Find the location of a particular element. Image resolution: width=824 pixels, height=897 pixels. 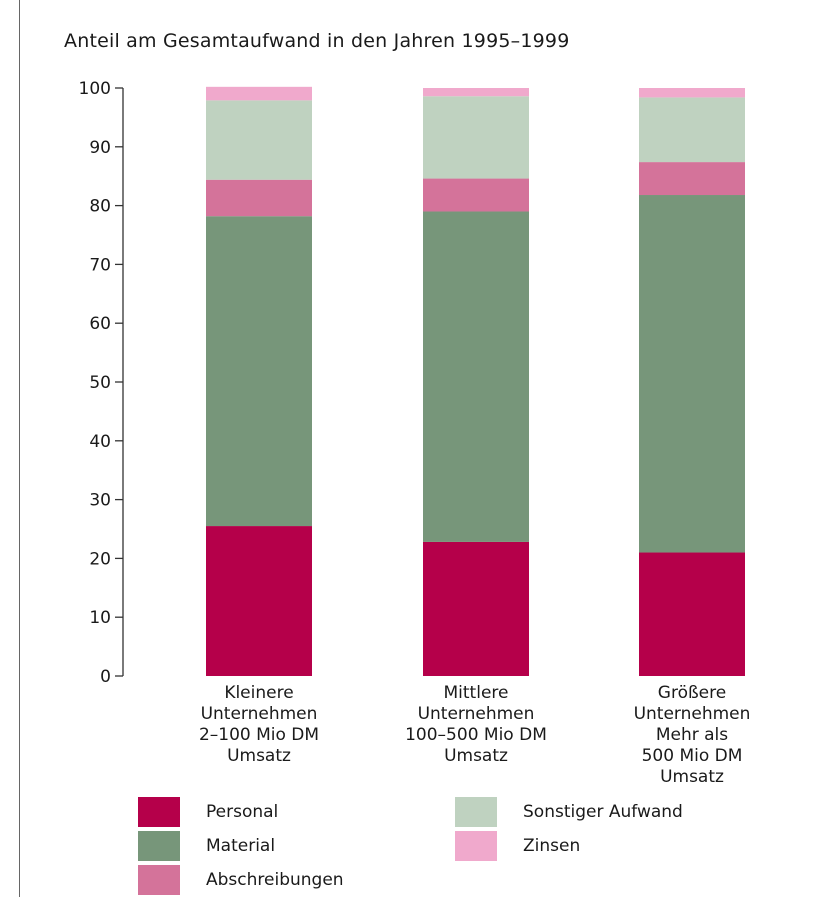

y-tick-label: 80 is located at coordinates (100, 207).